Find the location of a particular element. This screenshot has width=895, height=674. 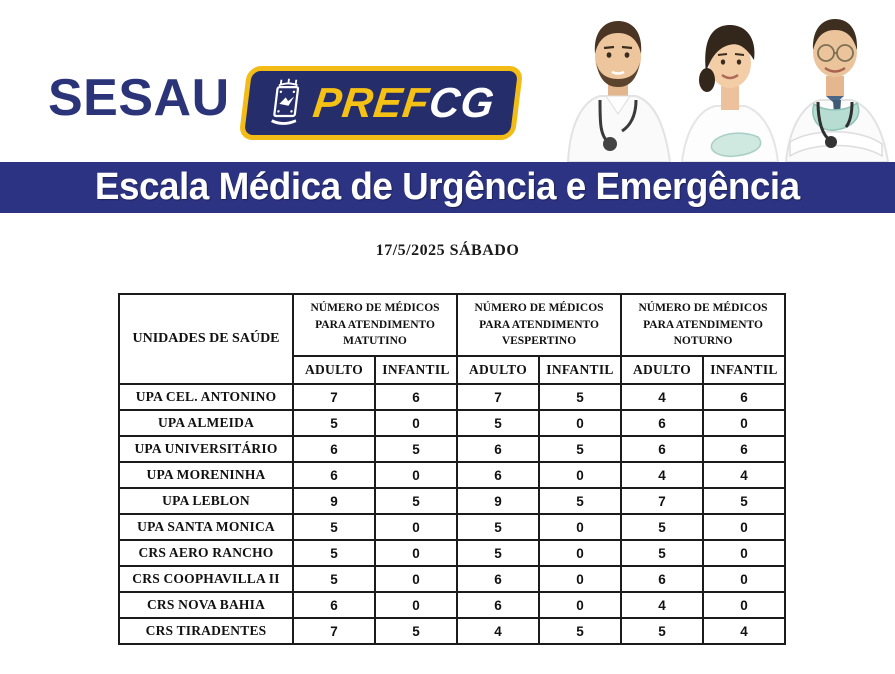

table-row: UPA LEBLON 9 5 9 5 7 5 is located at coordinates (452, 501).